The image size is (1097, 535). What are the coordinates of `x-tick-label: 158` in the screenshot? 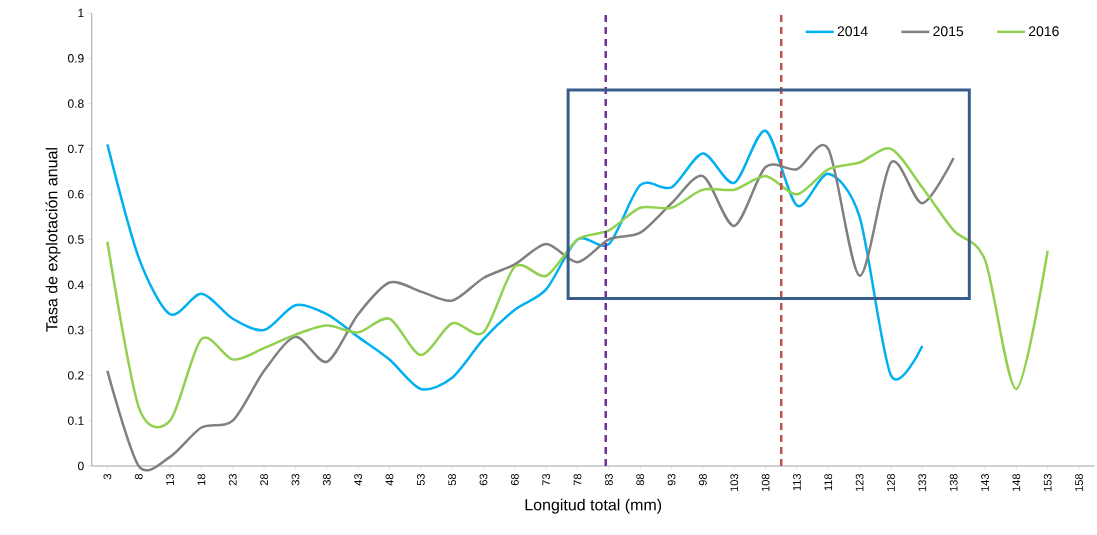 It's located at (1079, 483).